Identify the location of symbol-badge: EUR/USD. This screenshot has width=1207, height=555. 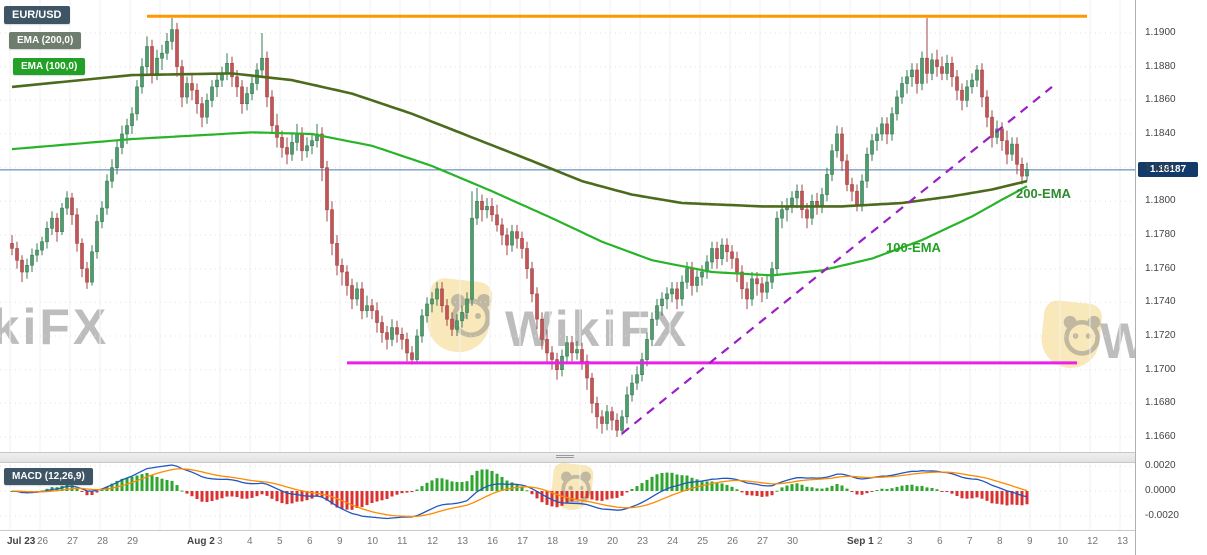
(37, 15).